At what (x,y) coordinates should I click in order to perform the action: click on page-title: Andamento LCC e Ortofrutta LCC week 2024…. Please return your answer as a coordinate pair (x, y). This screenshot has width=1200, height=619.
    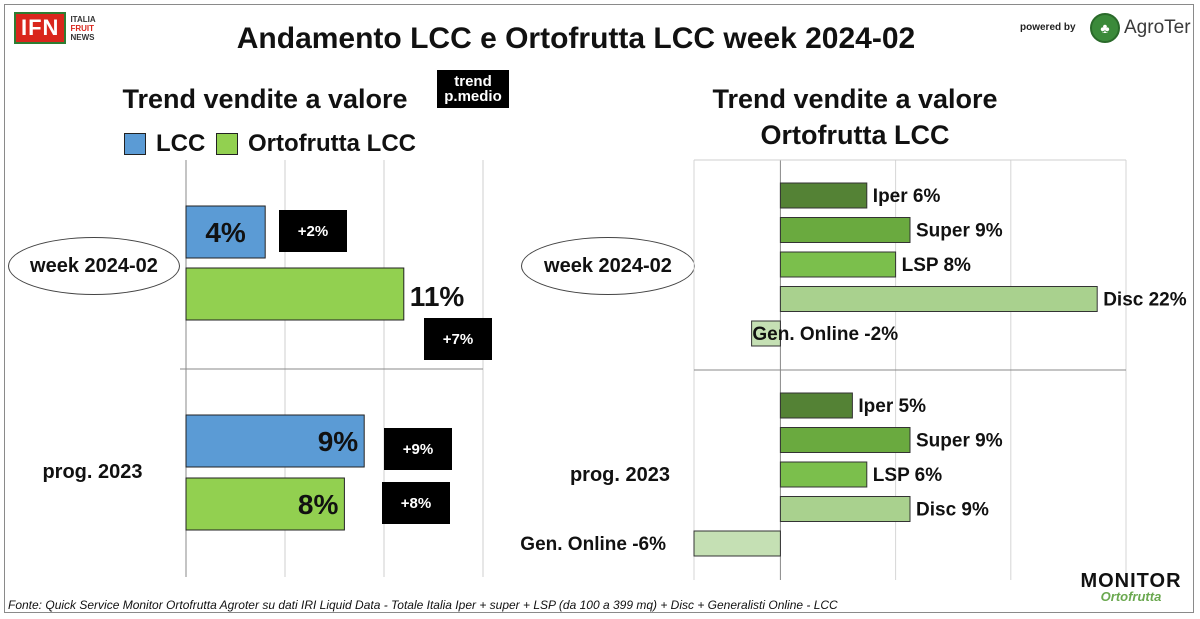
    Looking at the image, I should click on (576, 38).